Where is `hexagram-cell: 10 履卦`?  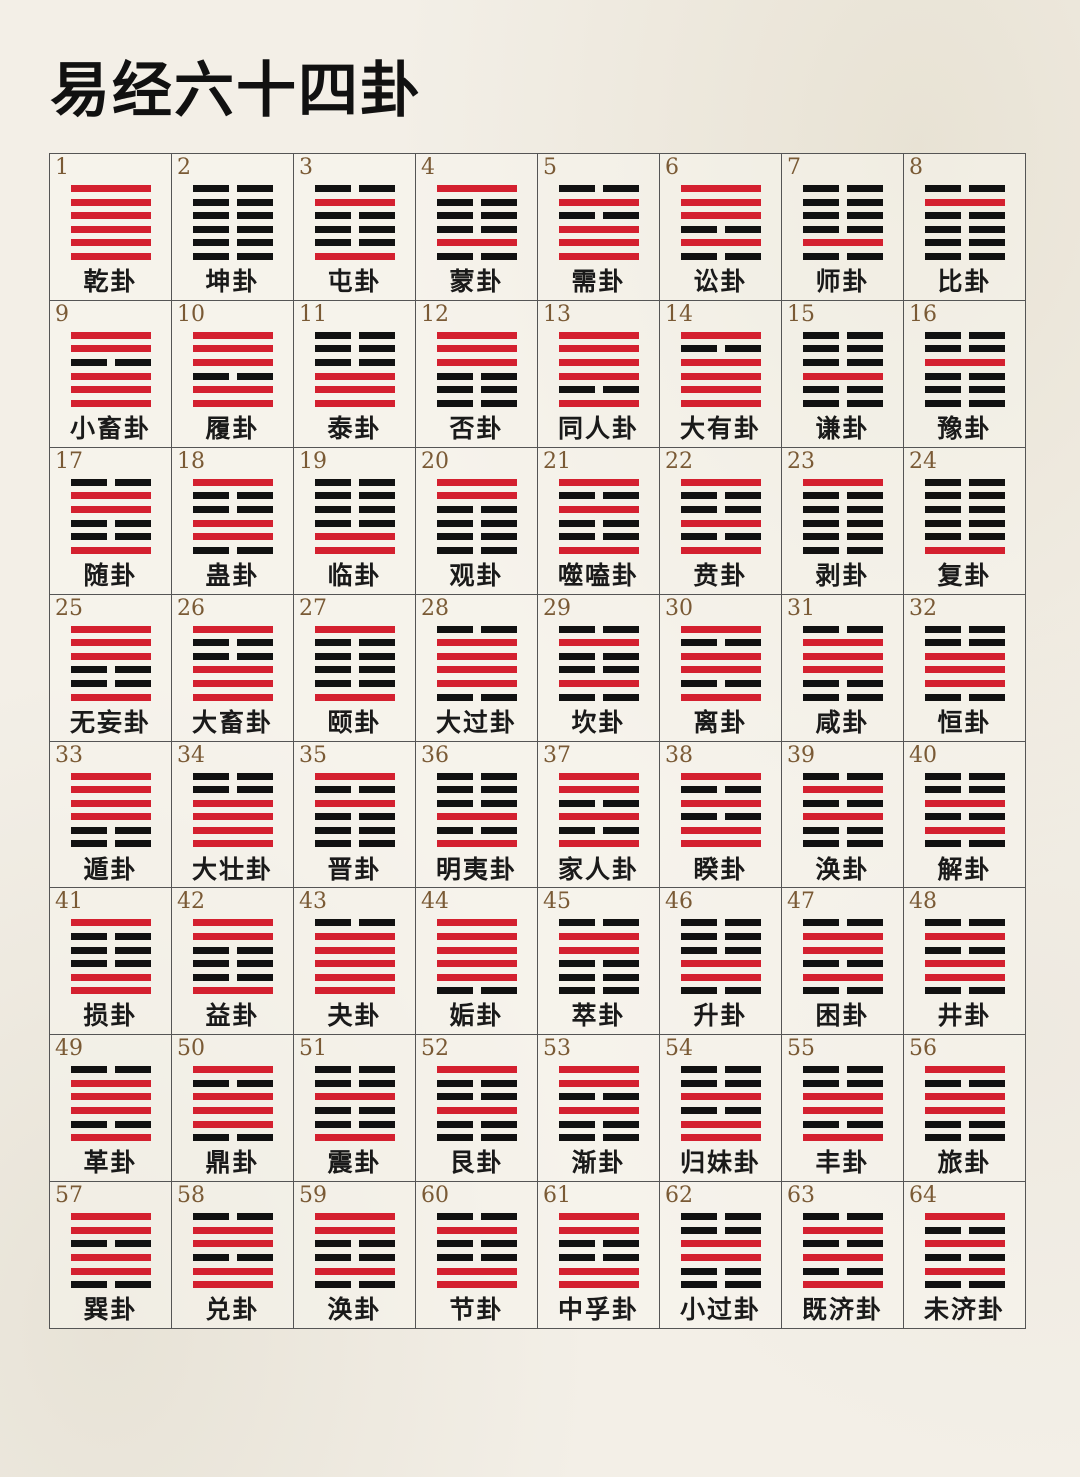
hexagram-cell: 10 履卦 is located at coordinates (233, 374).